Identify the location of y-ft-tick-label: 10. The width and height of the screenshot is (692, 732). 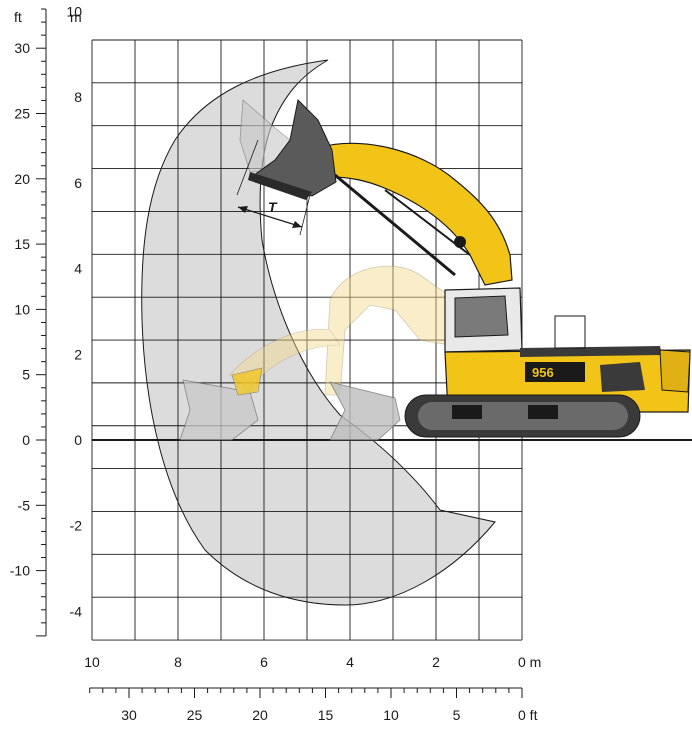
(22, 309).